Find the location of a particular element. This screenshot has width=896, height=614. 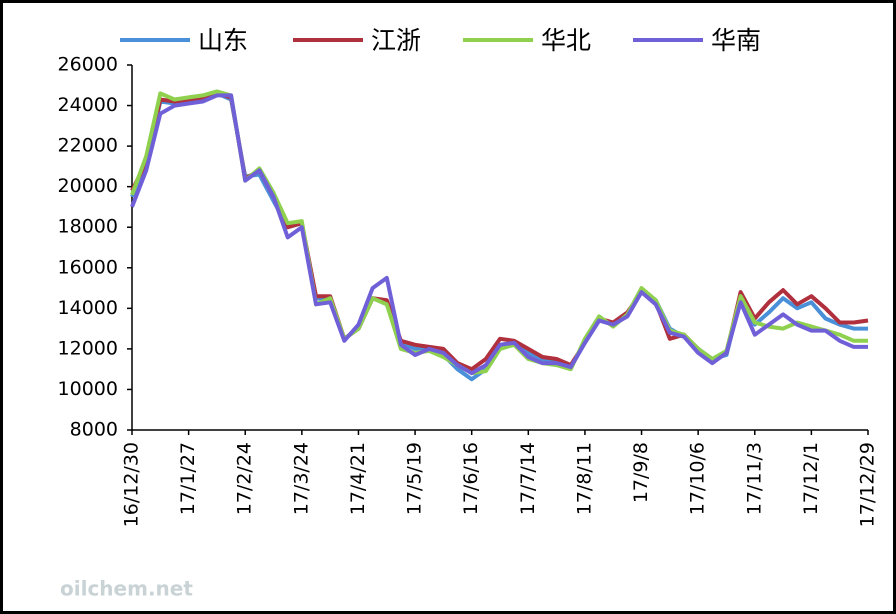

y-tick-label: 14000 is located at coordinates (88, 308).